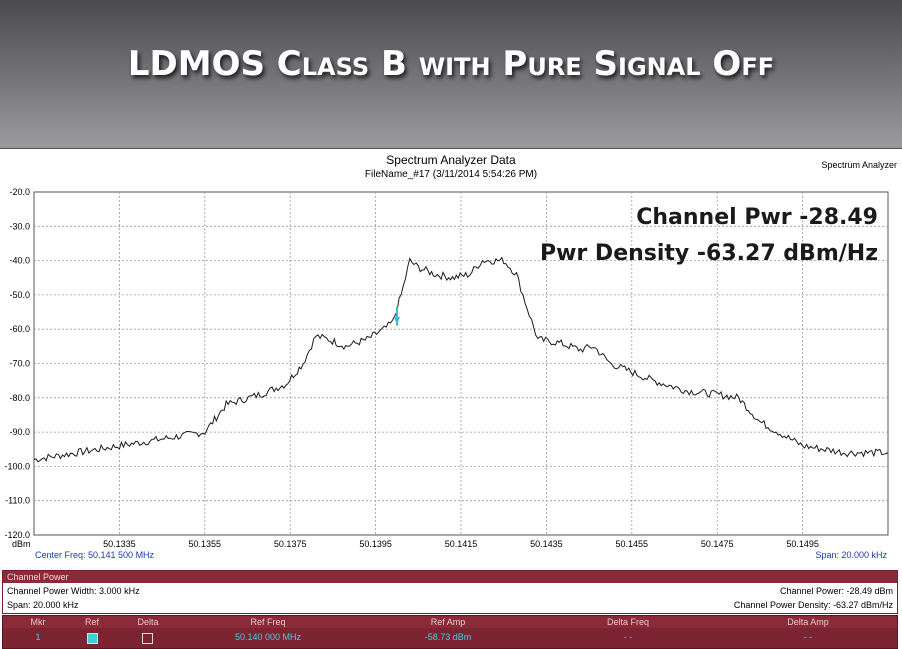  I want to click on y-tick-label: -110.0, so click(17, 501).